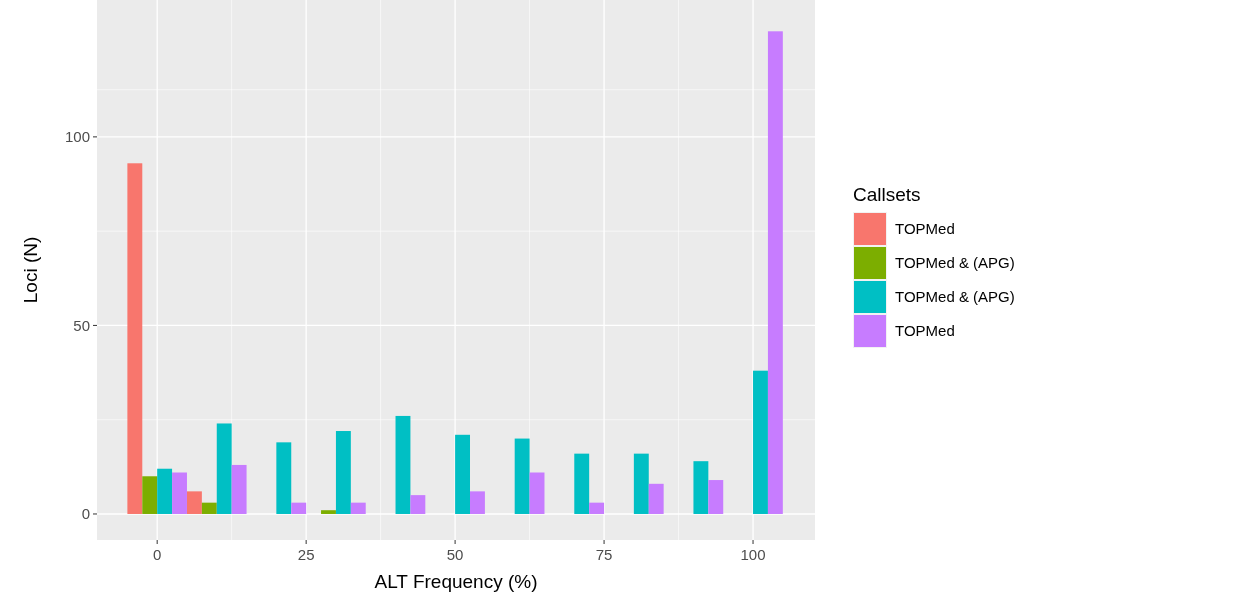  I want to click on x-tick-label: 75, so click(604, 554).